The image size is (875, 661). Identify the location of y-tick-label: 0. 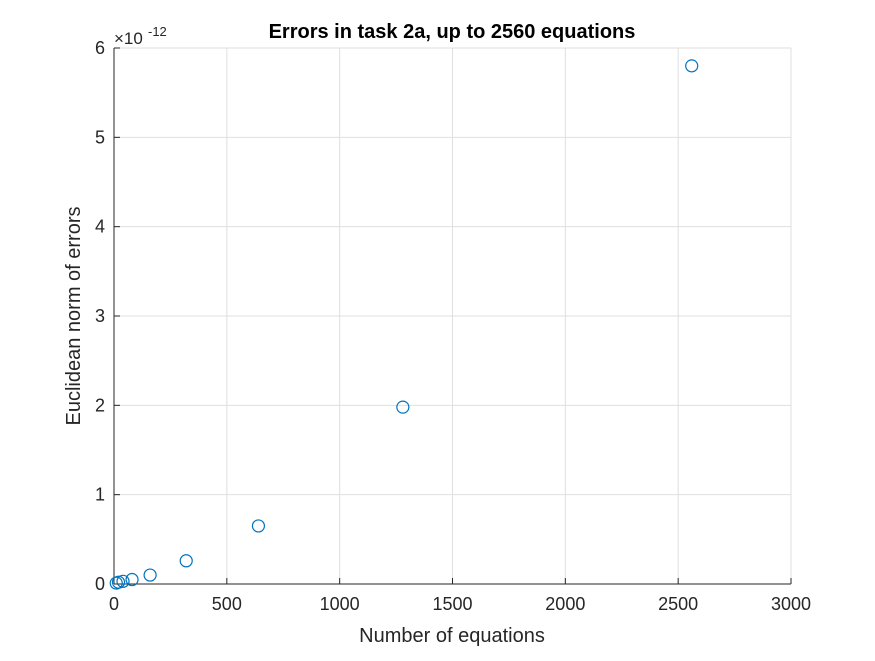
(100, 584).